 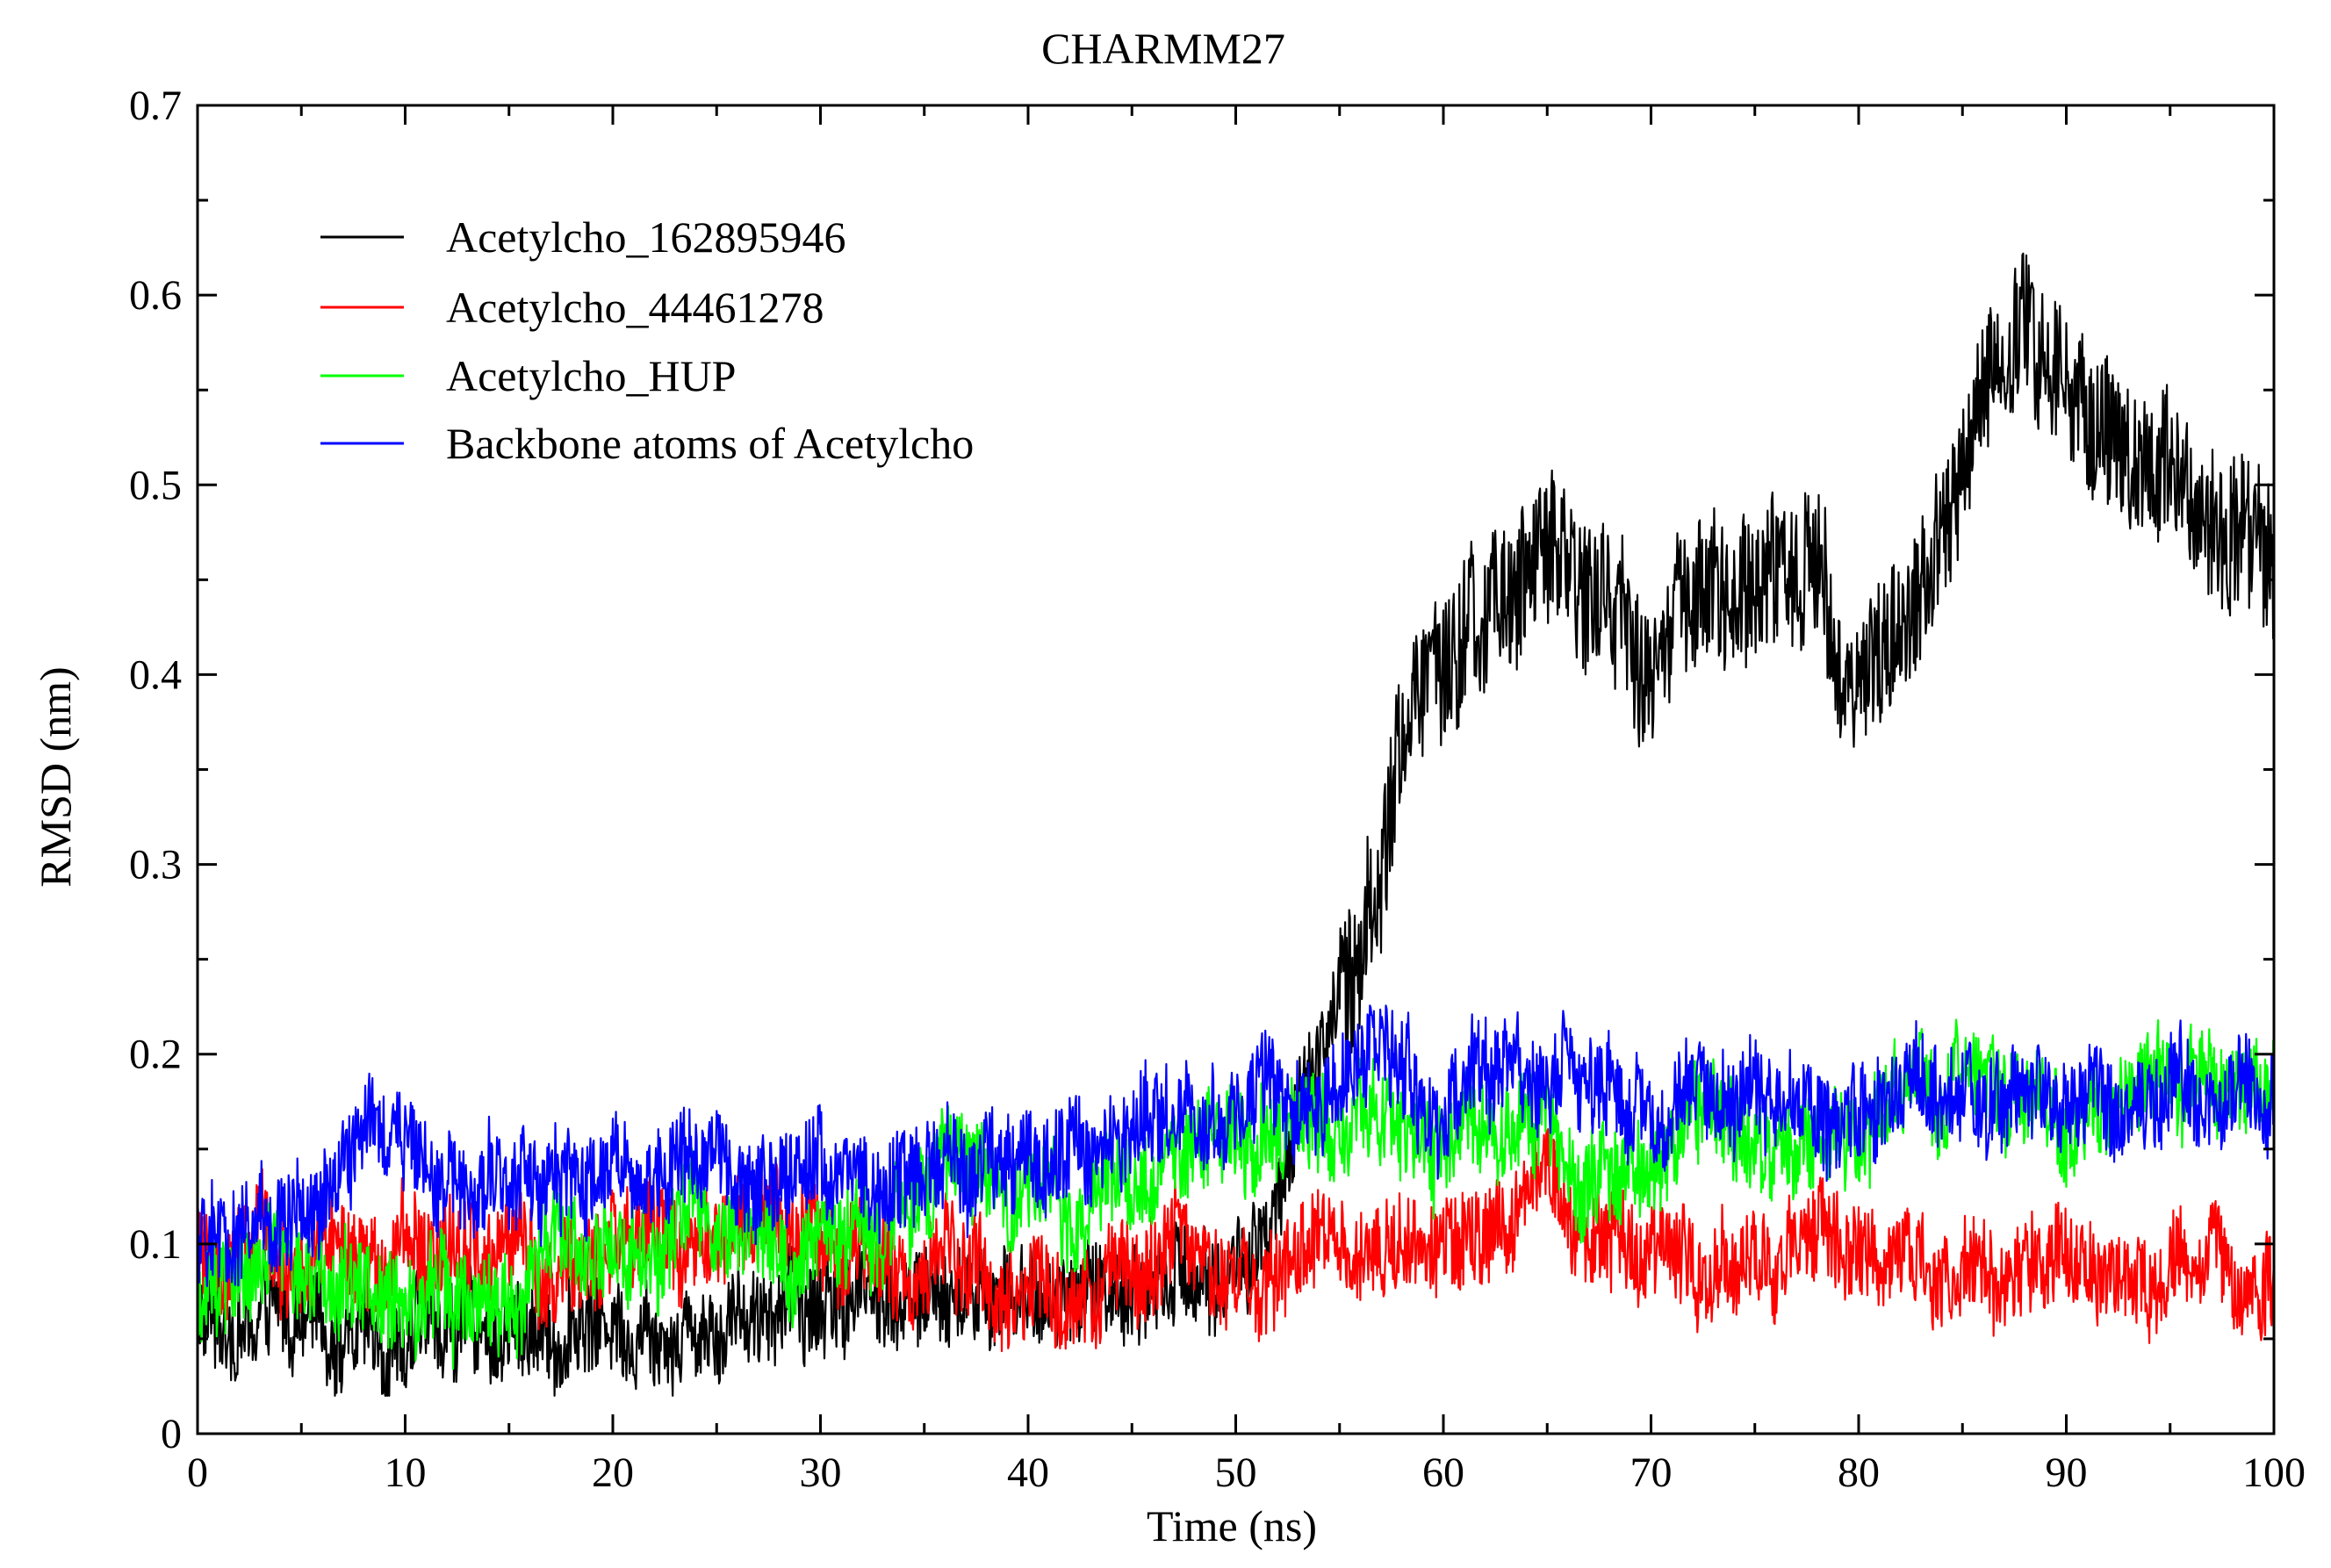 I want to click on x-tick-label: 20, so click(x=613, y=1472).